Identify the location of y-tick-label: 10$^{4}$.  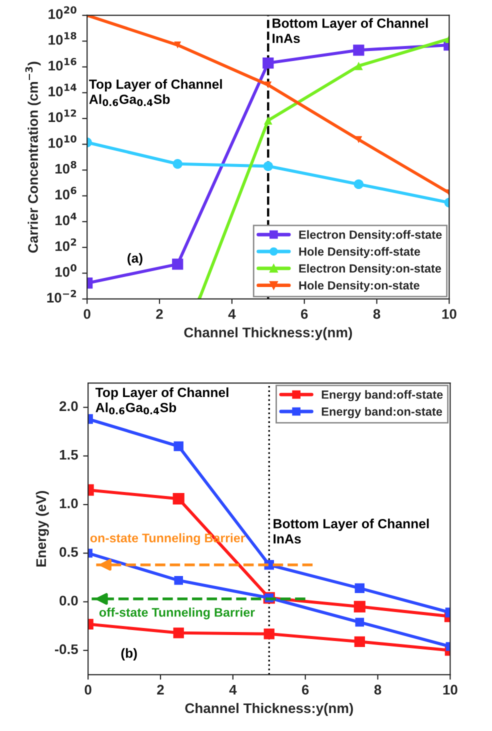
(65, 219).